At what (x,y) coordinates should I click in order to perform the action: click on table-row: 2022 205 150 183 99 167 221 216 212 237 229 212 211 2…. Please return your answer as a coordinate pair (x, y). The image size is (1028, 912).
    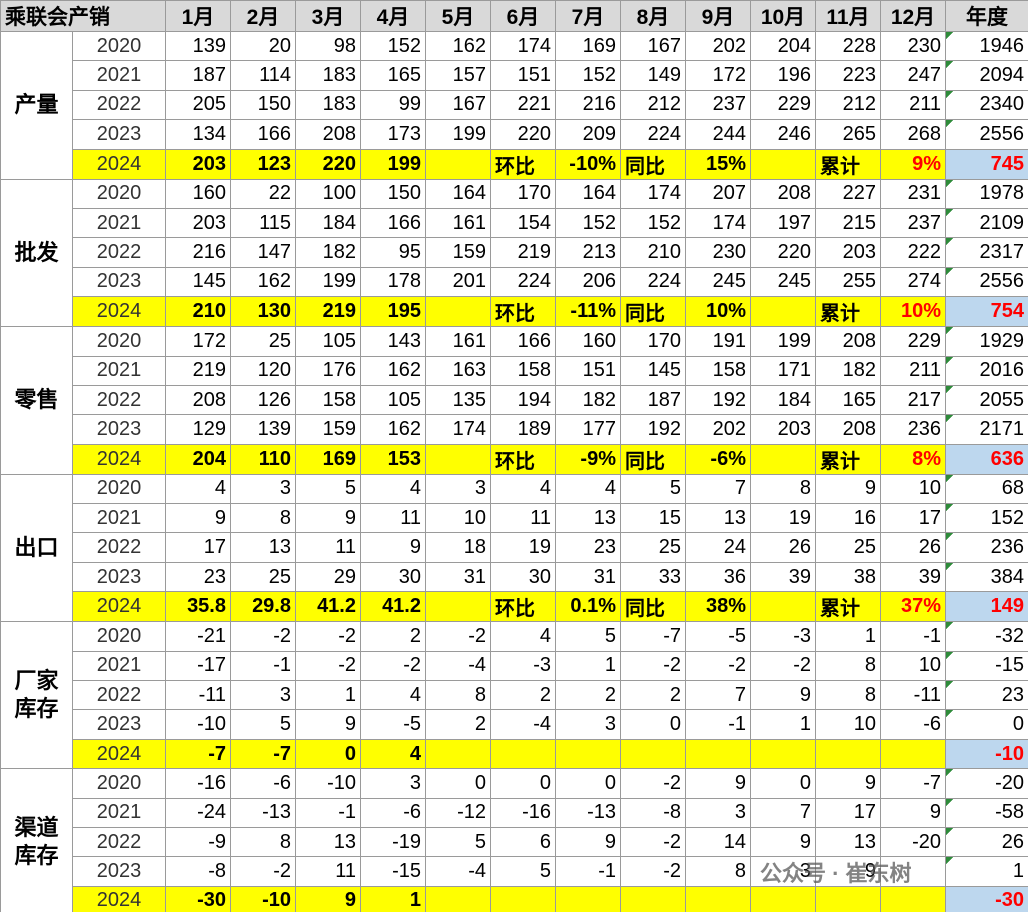
    Looking at the image, I should click on (514, 105).